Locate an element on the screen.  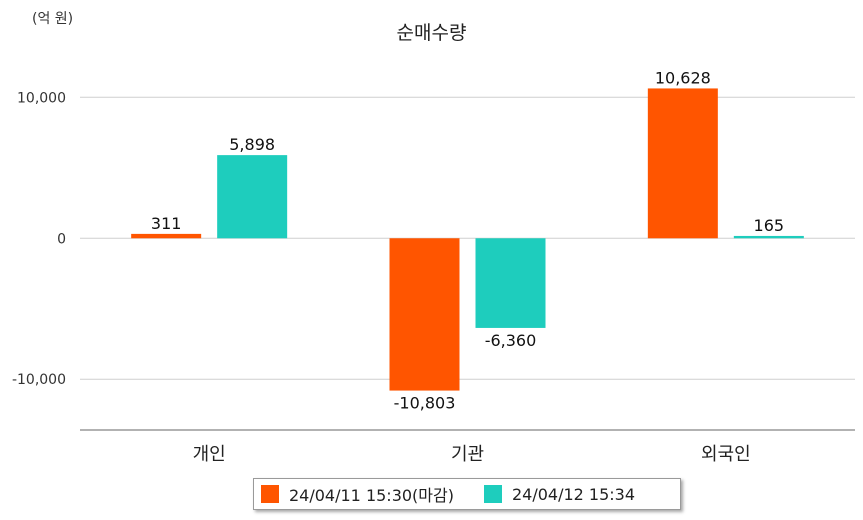
data-label: 5,898 is located at coordinates (252, 144).